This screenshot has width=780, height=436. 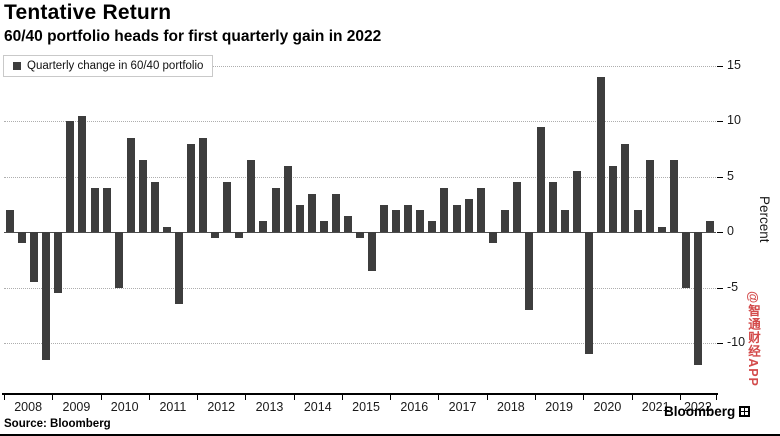 I want to click on bar-2017-q1, so click(x=444, y=210).